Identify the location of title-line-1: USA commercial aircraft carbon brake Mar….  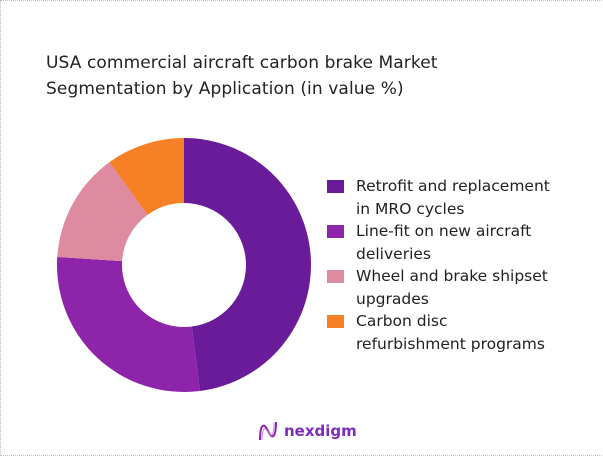
(242, 63).